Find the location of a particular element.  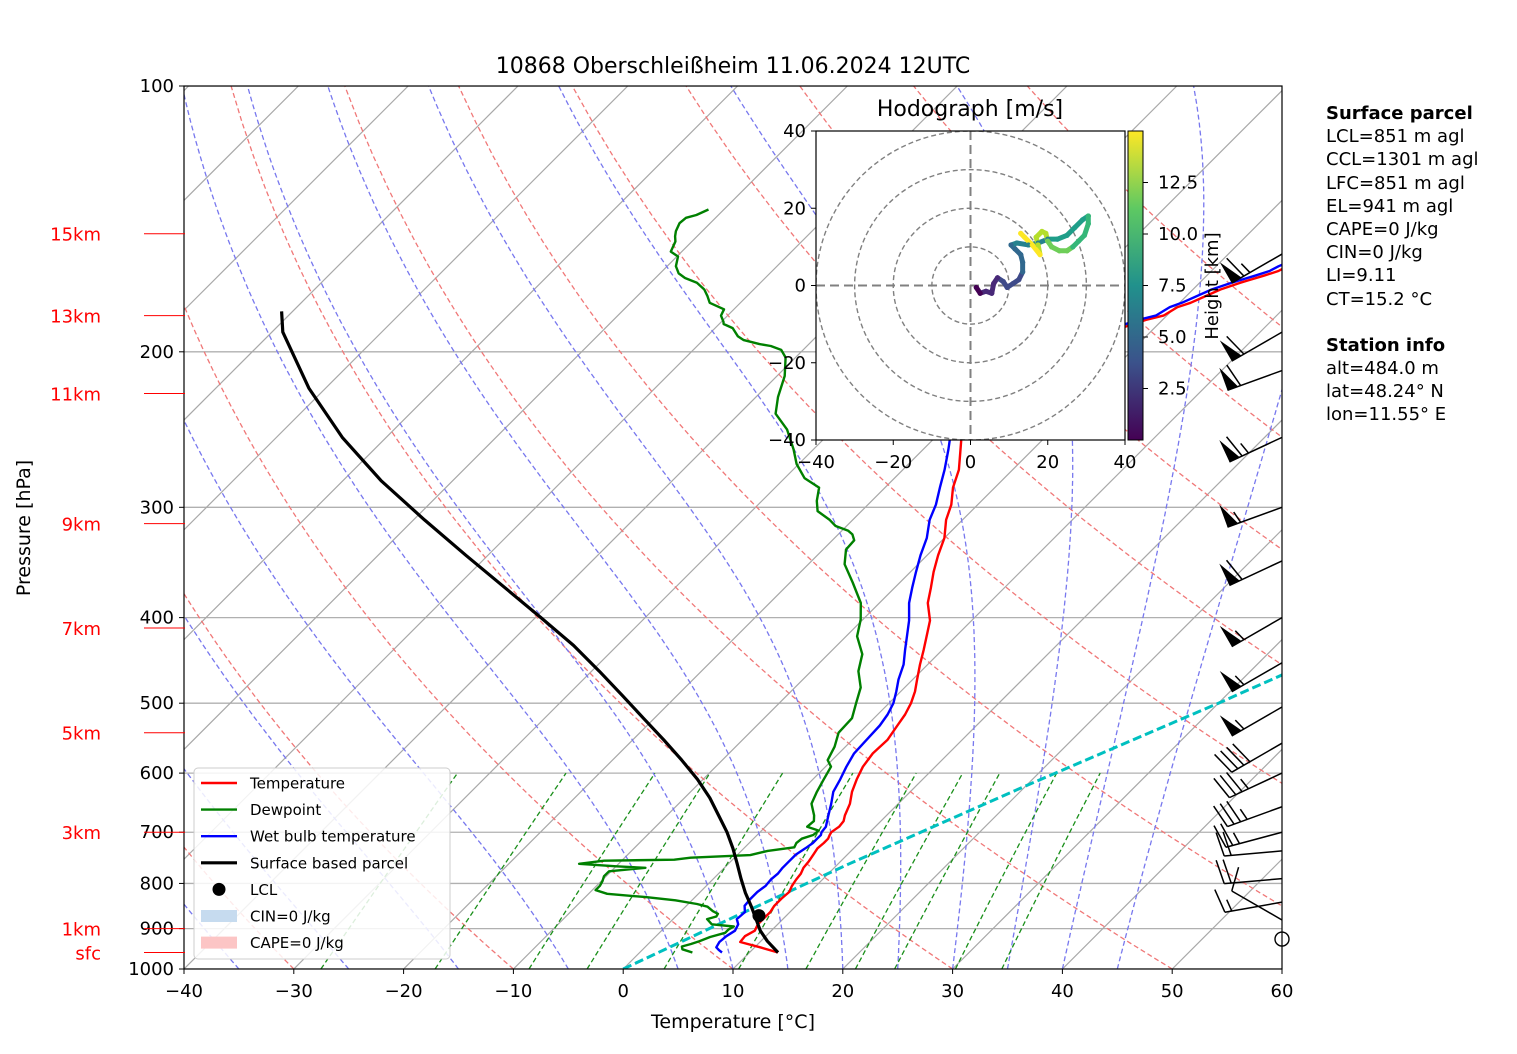

hodo-y-tick-label: −20 is located at coordinates (787, 363).